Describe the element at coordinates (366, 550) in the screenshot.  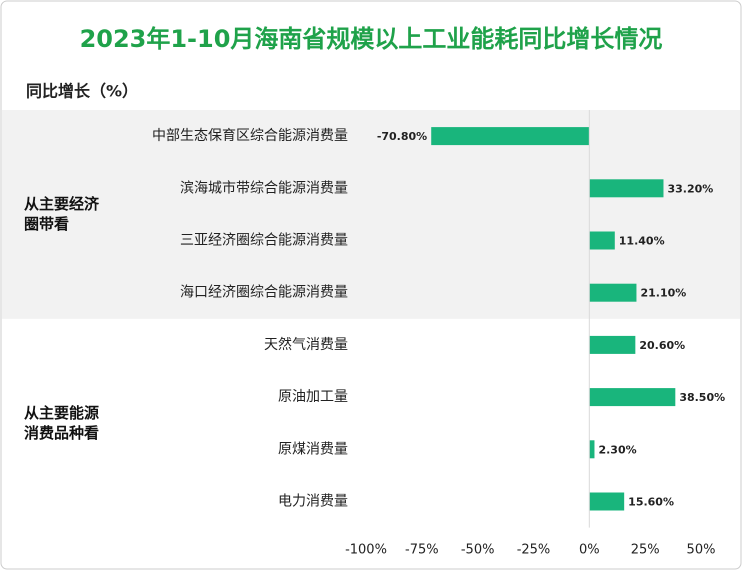
I see `x-tick-label: -100%` at that location.